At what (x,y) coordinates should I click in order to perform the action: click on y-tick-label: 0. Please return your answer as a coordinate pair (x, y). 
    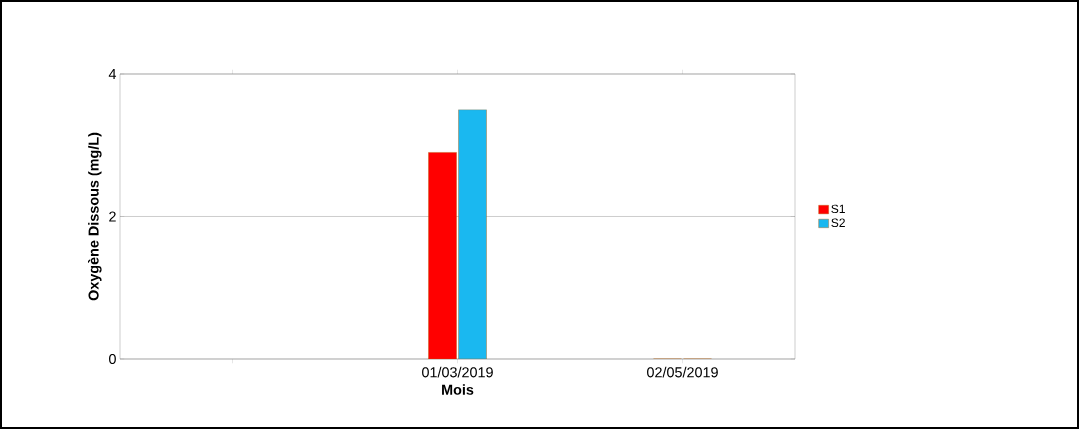
    Looking at the image, I should click on (112, 359).